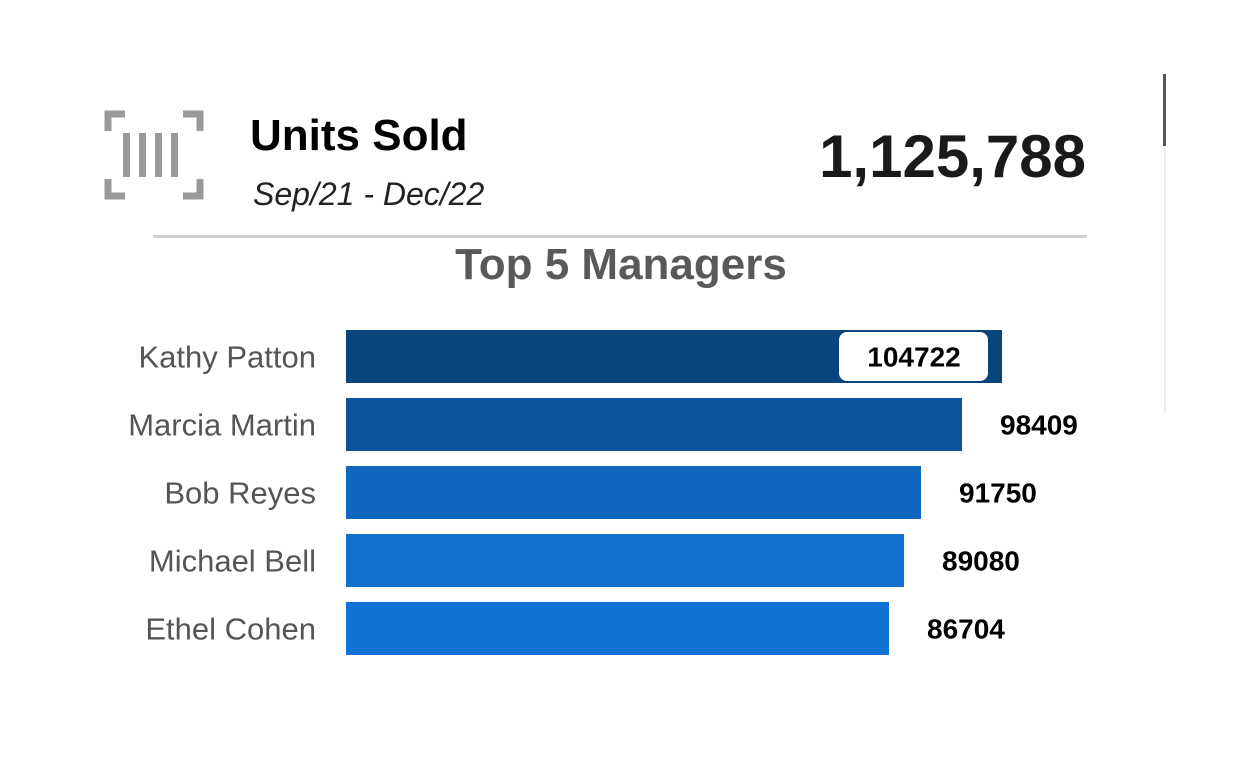 The height and width of the screenshot is (775, 1242). I want to click on scrollbar-thumb, so click(1164, 110).